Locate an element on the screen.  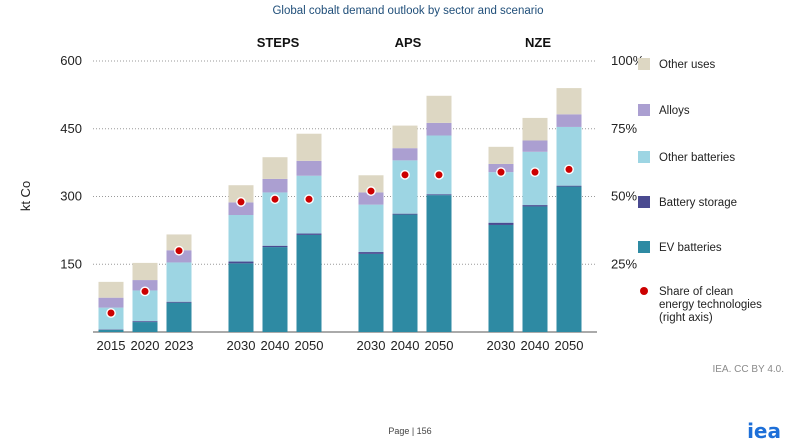
group-label-aps: APS is located at coordinates (408, 42).